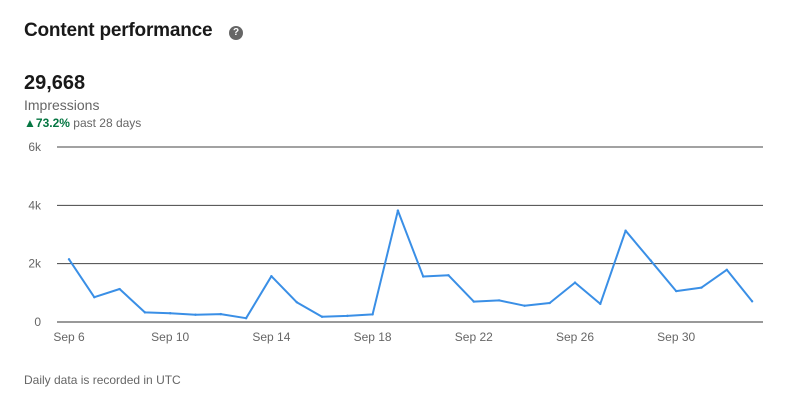 The height and width of the screenshot is (406, 799). Describe the element at coordinates (107, 123) in the screenshot. I see `change-period: past 28 days` at that location.